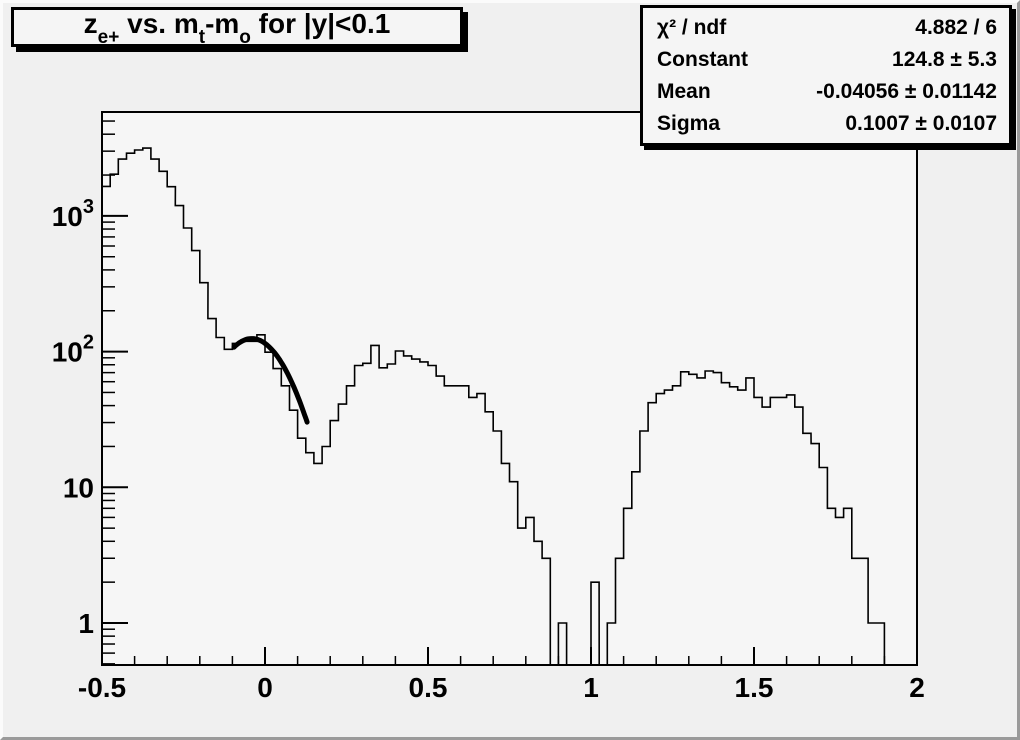  I want to click on plot-title-box: ze+ vs. mt-mo for |y|<0.1, so click(237, 27).